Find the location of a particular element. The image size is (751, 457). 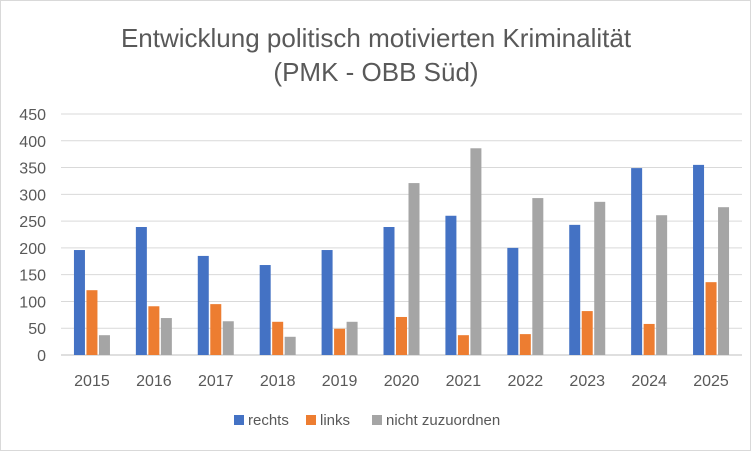

bar-rechts-2025 is located at coordinates (699, 259).